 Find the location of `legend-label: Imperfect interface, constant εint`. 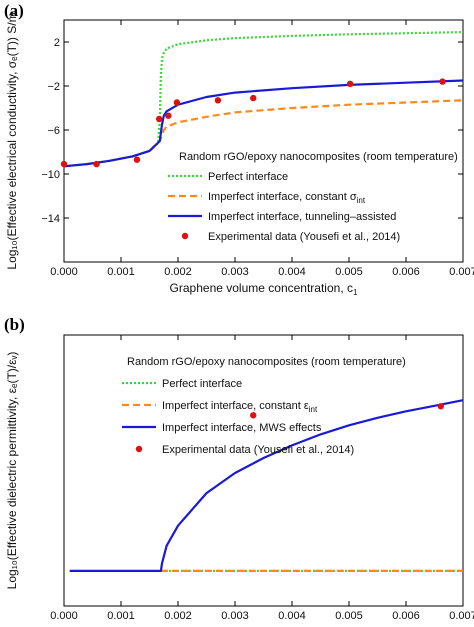

legend-label: Imperfect interface, constant εint is located at coordinates (240, 407).